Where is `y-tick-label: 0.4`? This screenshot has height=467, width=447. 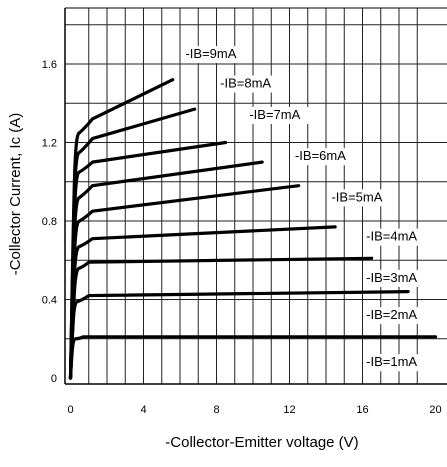 y-tick-label: 0.4 is located at coordinates (49, 301).